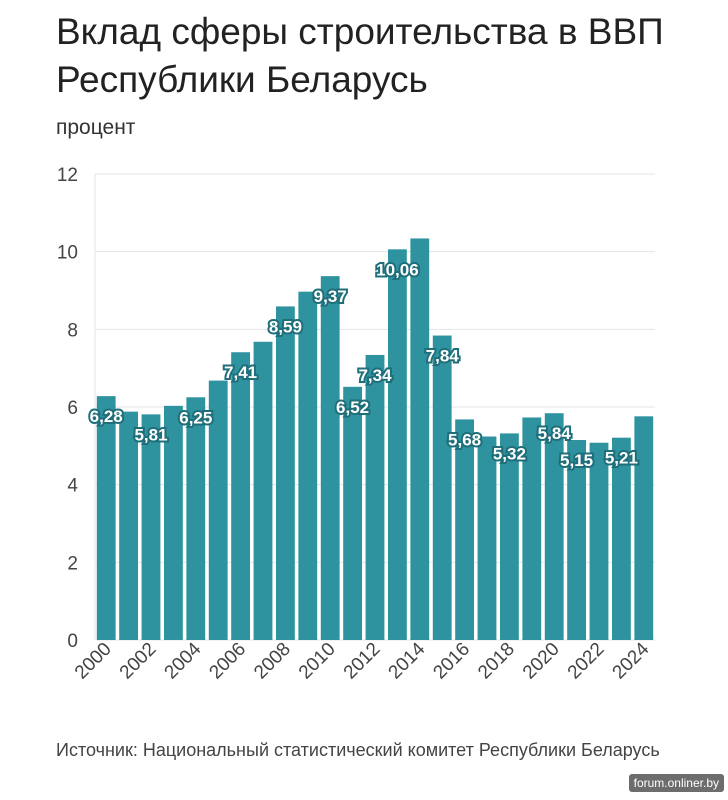 The image size is (728, 800). Describe the element at coordinates (72, 330) in the screenshot. I see `y-tick-label: 8` at that location.